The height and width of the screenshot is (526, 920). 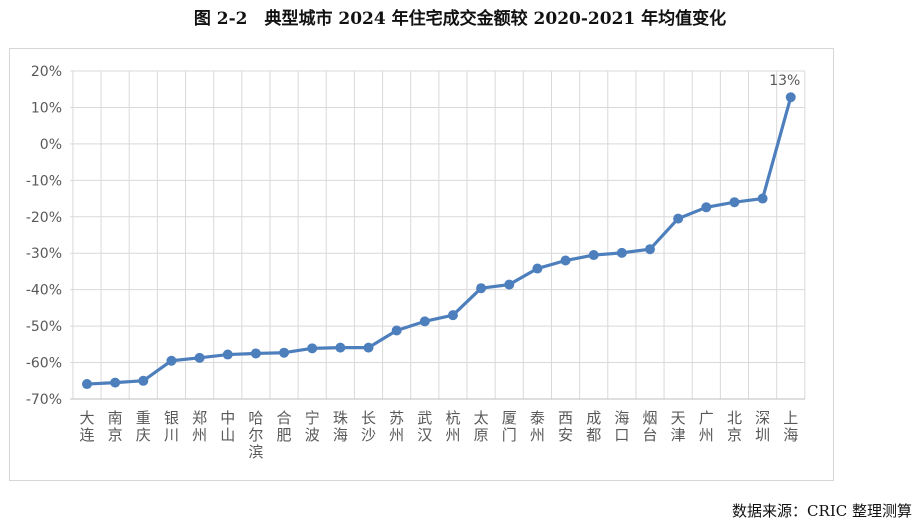 What do you see at coordinates (44, 400) in the screenshot?
I see `y-tick-label: -70%` at bounding box center [44, 400].